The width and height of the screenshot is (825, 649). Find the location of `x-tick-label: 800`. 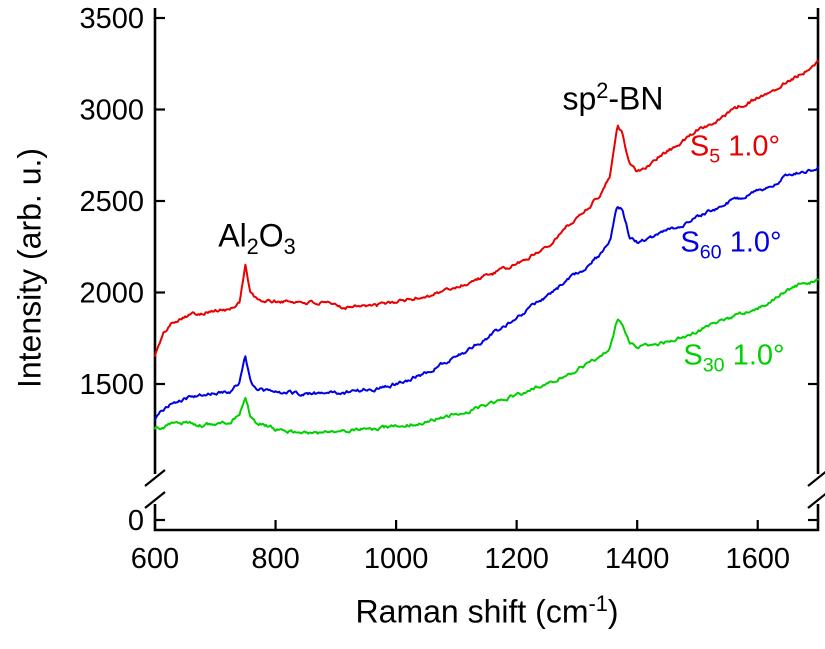

x-tick-label: 800 is located at coordinates (275, 559).